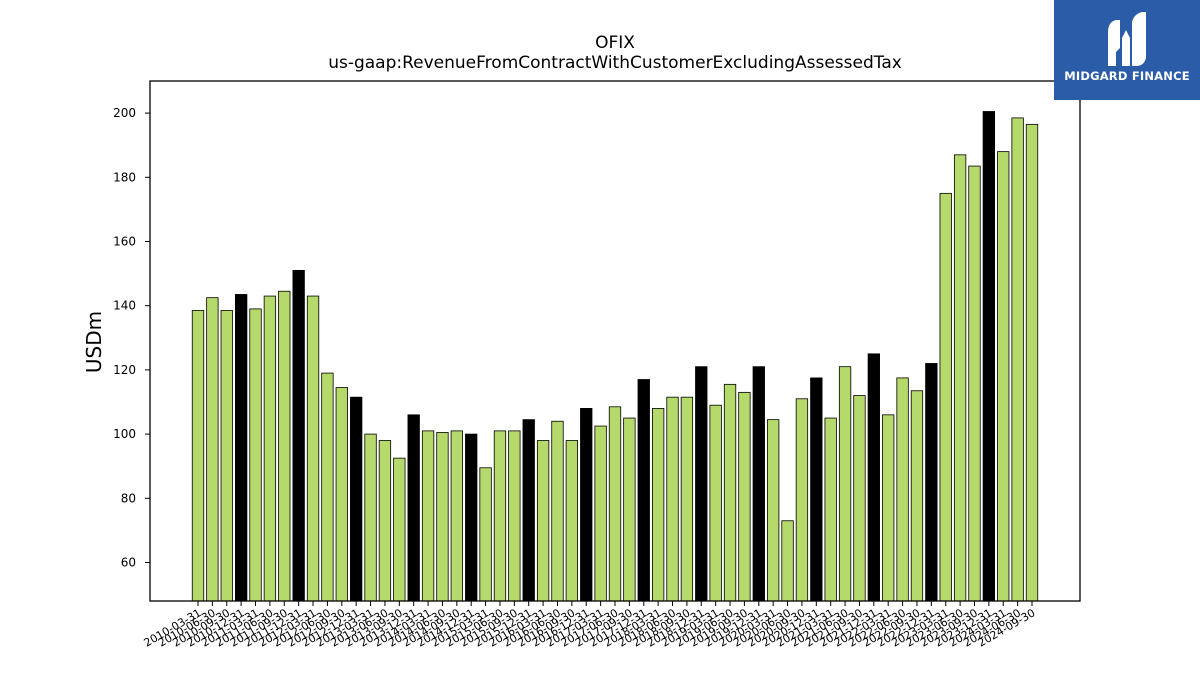 The width and height of the screenshot is (1200, 675). I want to click on midgard-finance-logo: MIDGARD FINANCE, so click(1127, 50).